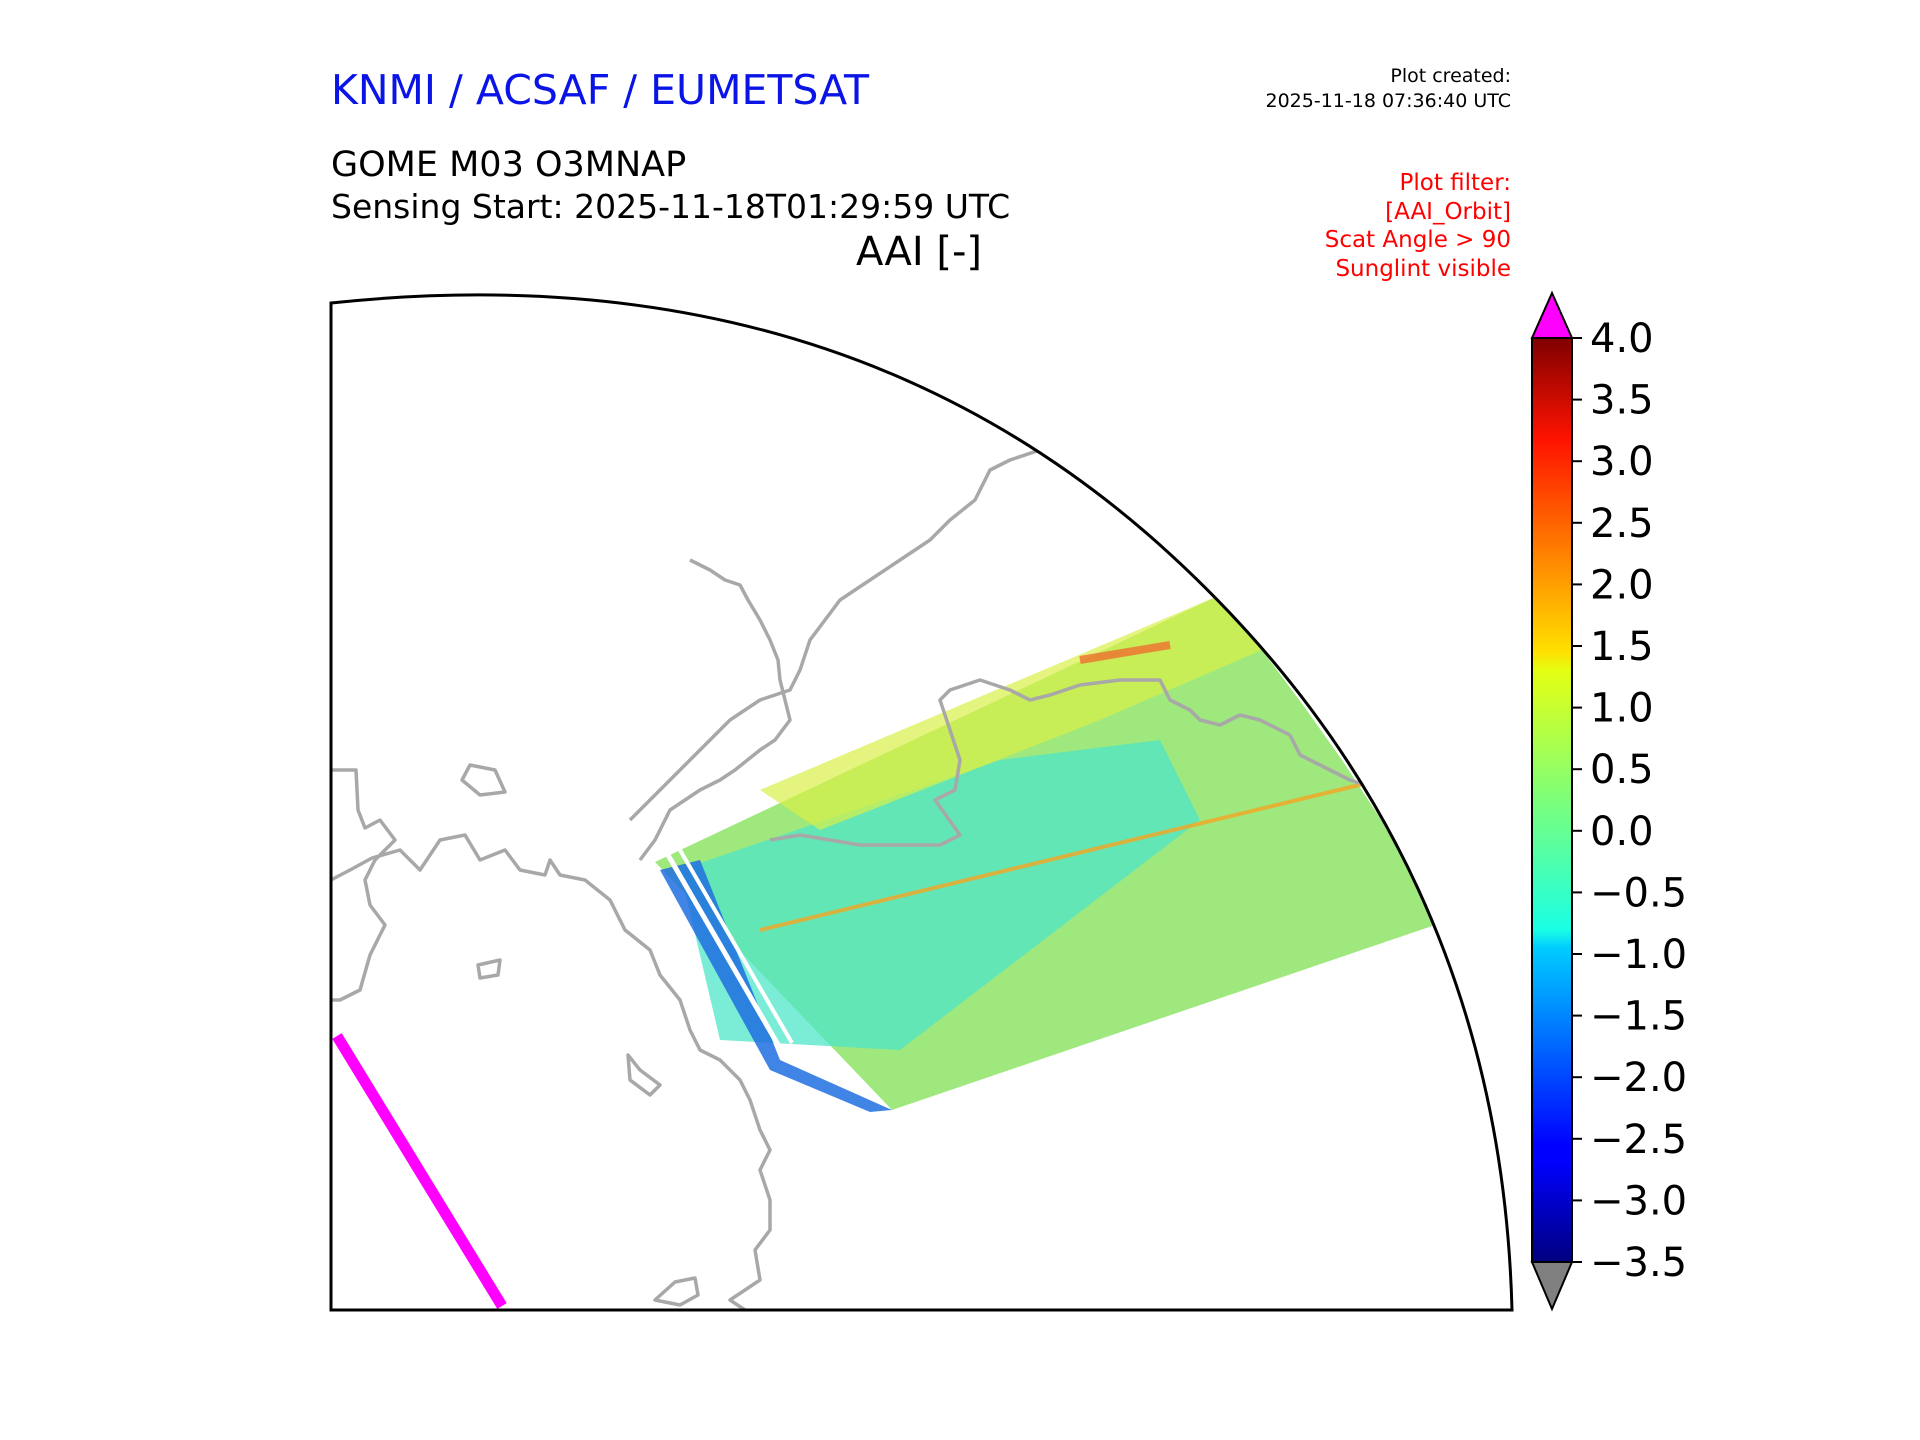 This screenshot has height=1440, width=1920. Describe the element at coordinates (1450, 76) in the screenshot. I see `plot-created-label: Plot created:` at that location.